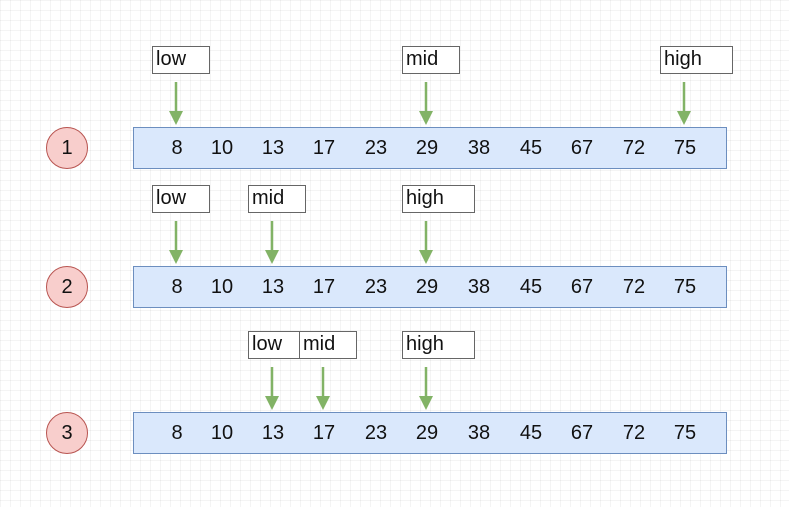 The image size is (789, 507). Describe the element at coordinates (67, 433) in the screenshot. I see `step-number-badge: 3` at that location.